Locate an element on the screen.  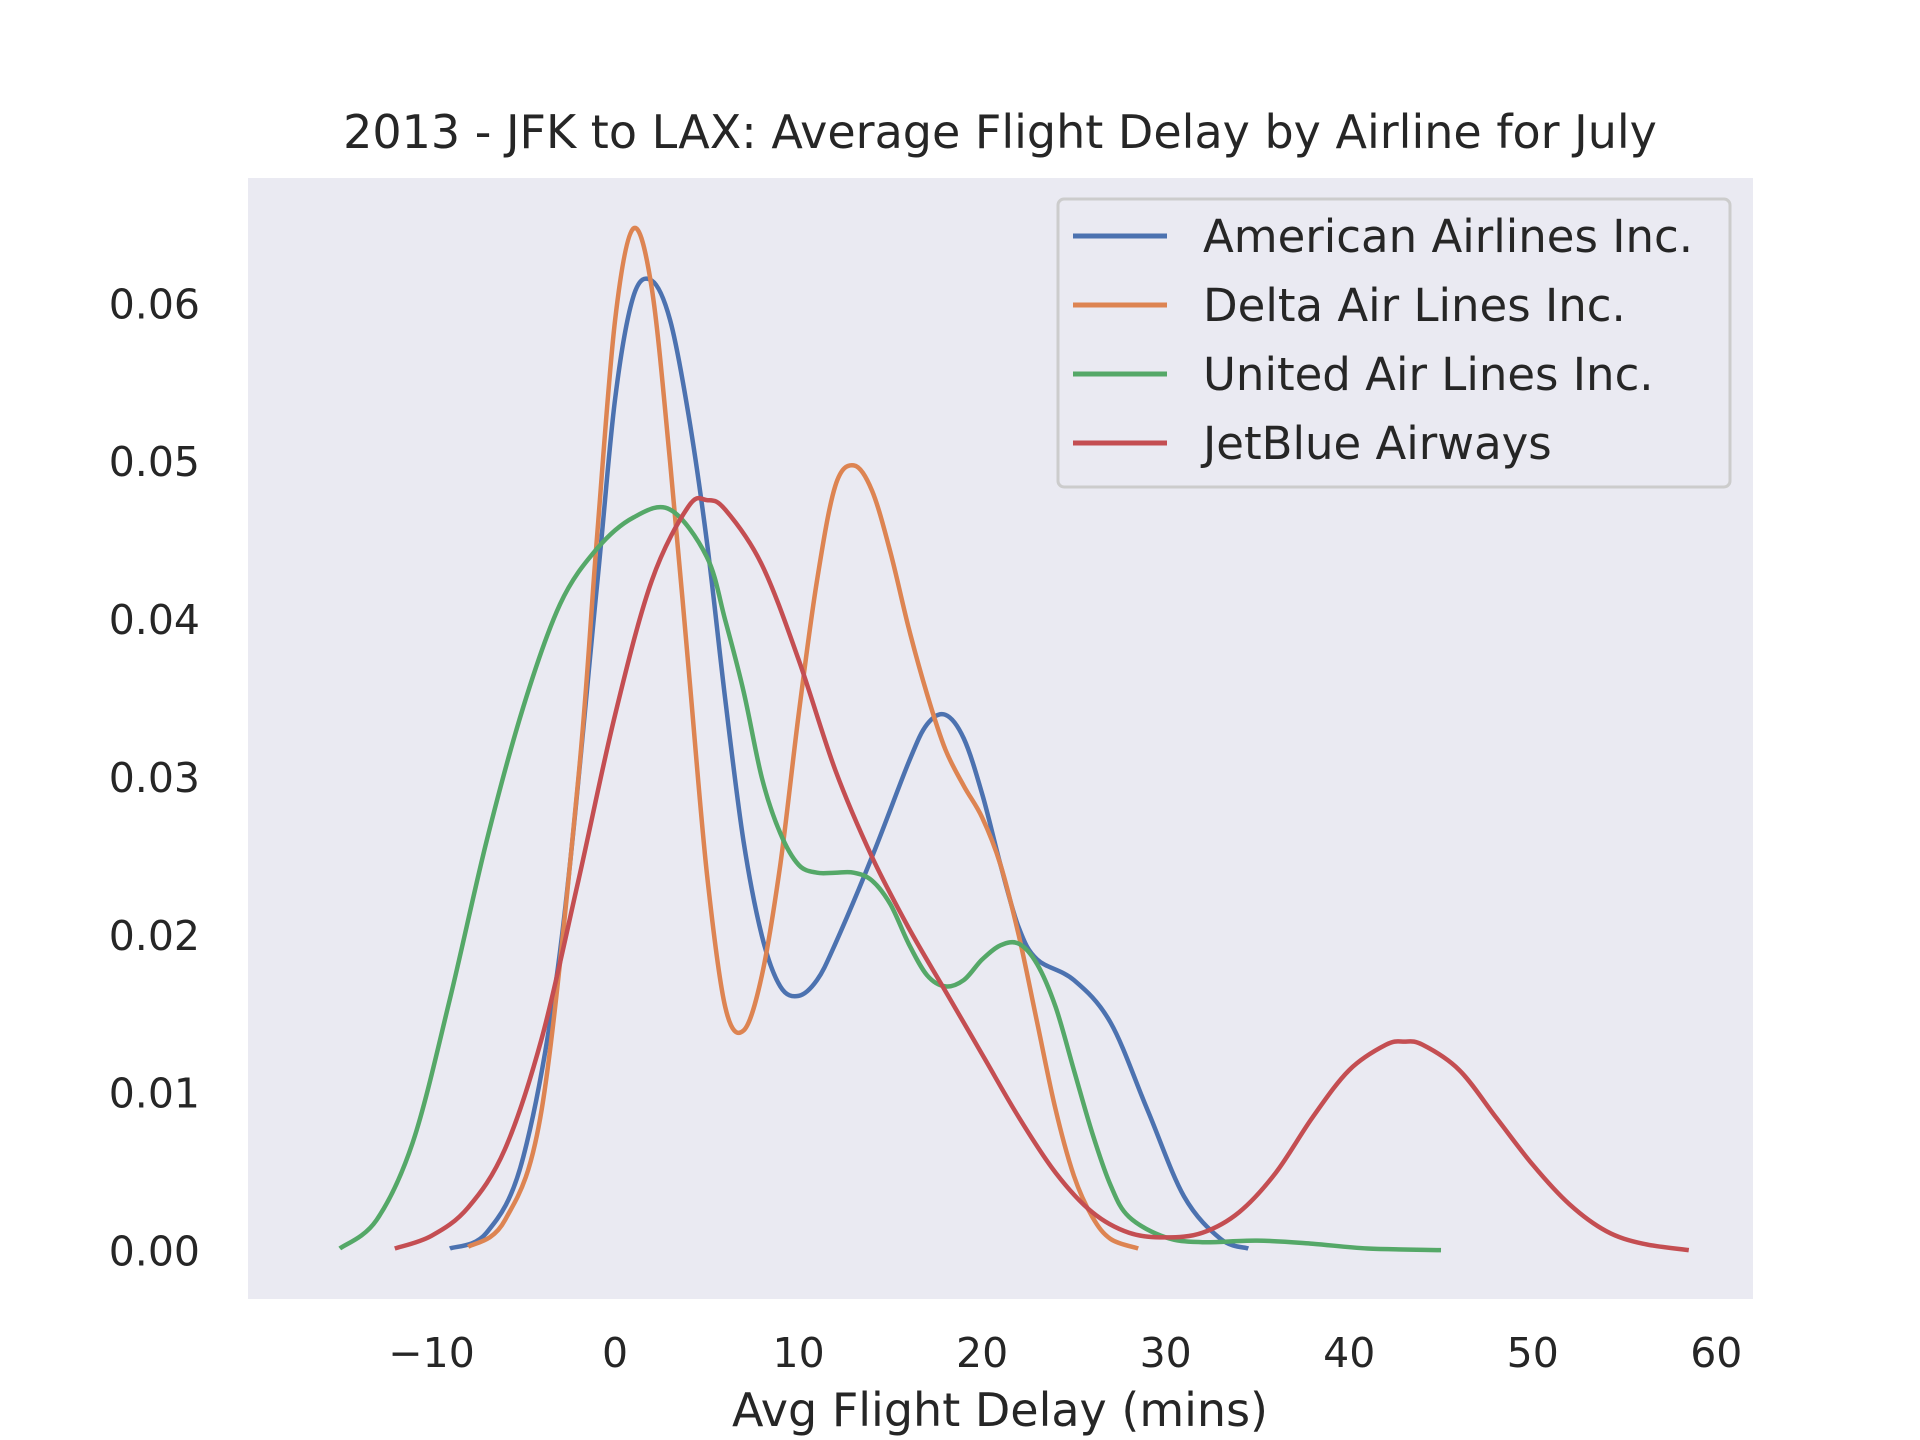
y-tick-labels: 0.00 0.01 0.02 0.03 0.04 0.05 0.06 is located at coordinates (154, 777).